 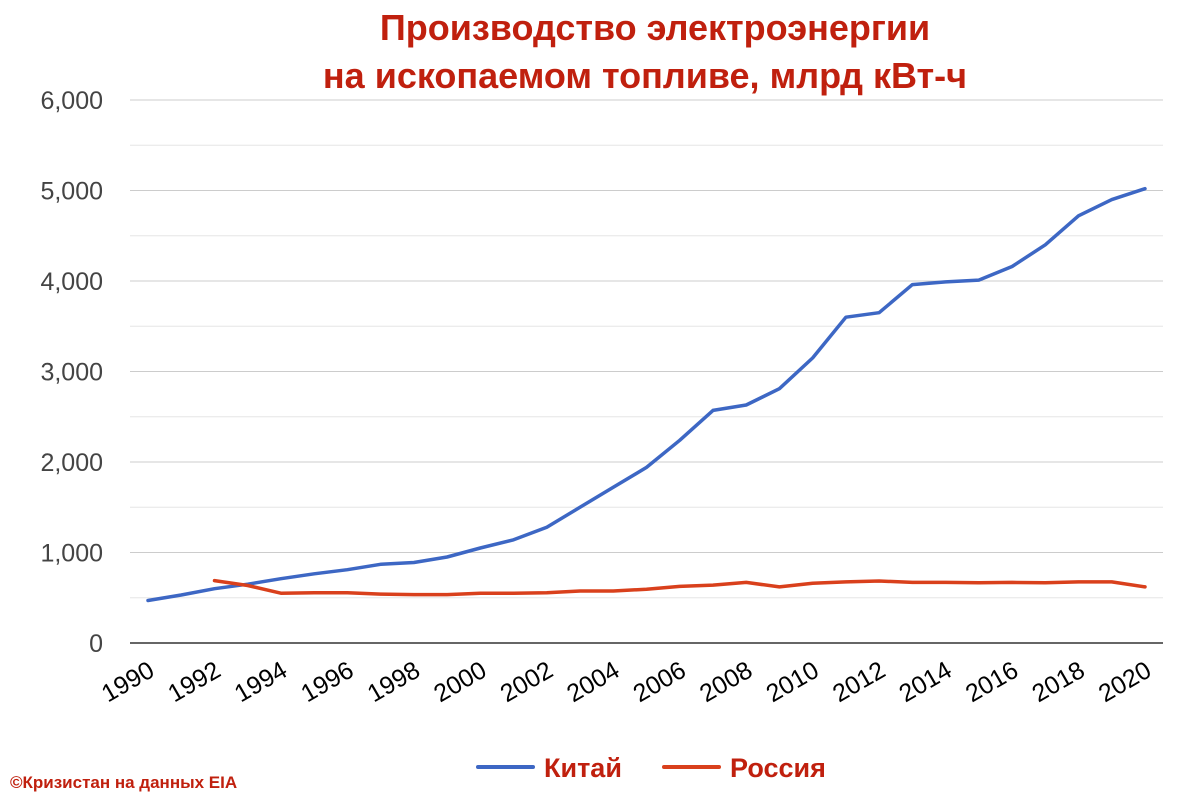 What do you see at coordinates (583, 768) in the screenshot?
I see `legend-label-china: Китай` at bounding box center [583, 768].